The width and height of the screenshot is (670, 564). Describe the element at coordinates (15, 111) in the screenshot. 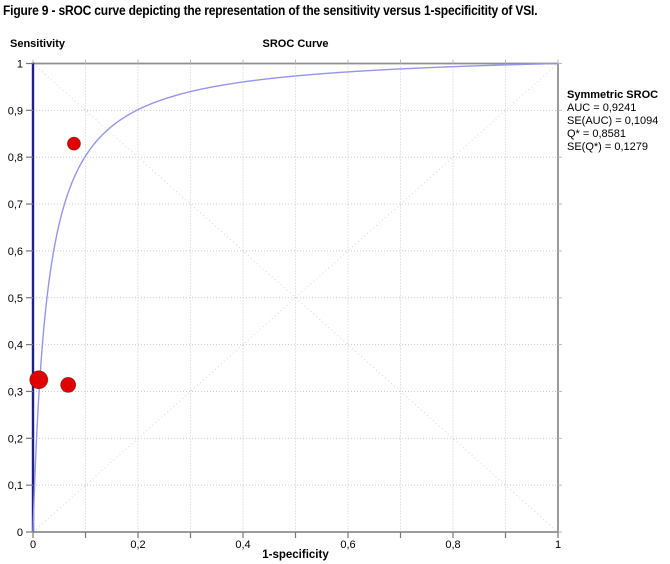

I see `y-tick-label: 0,9` at that location.